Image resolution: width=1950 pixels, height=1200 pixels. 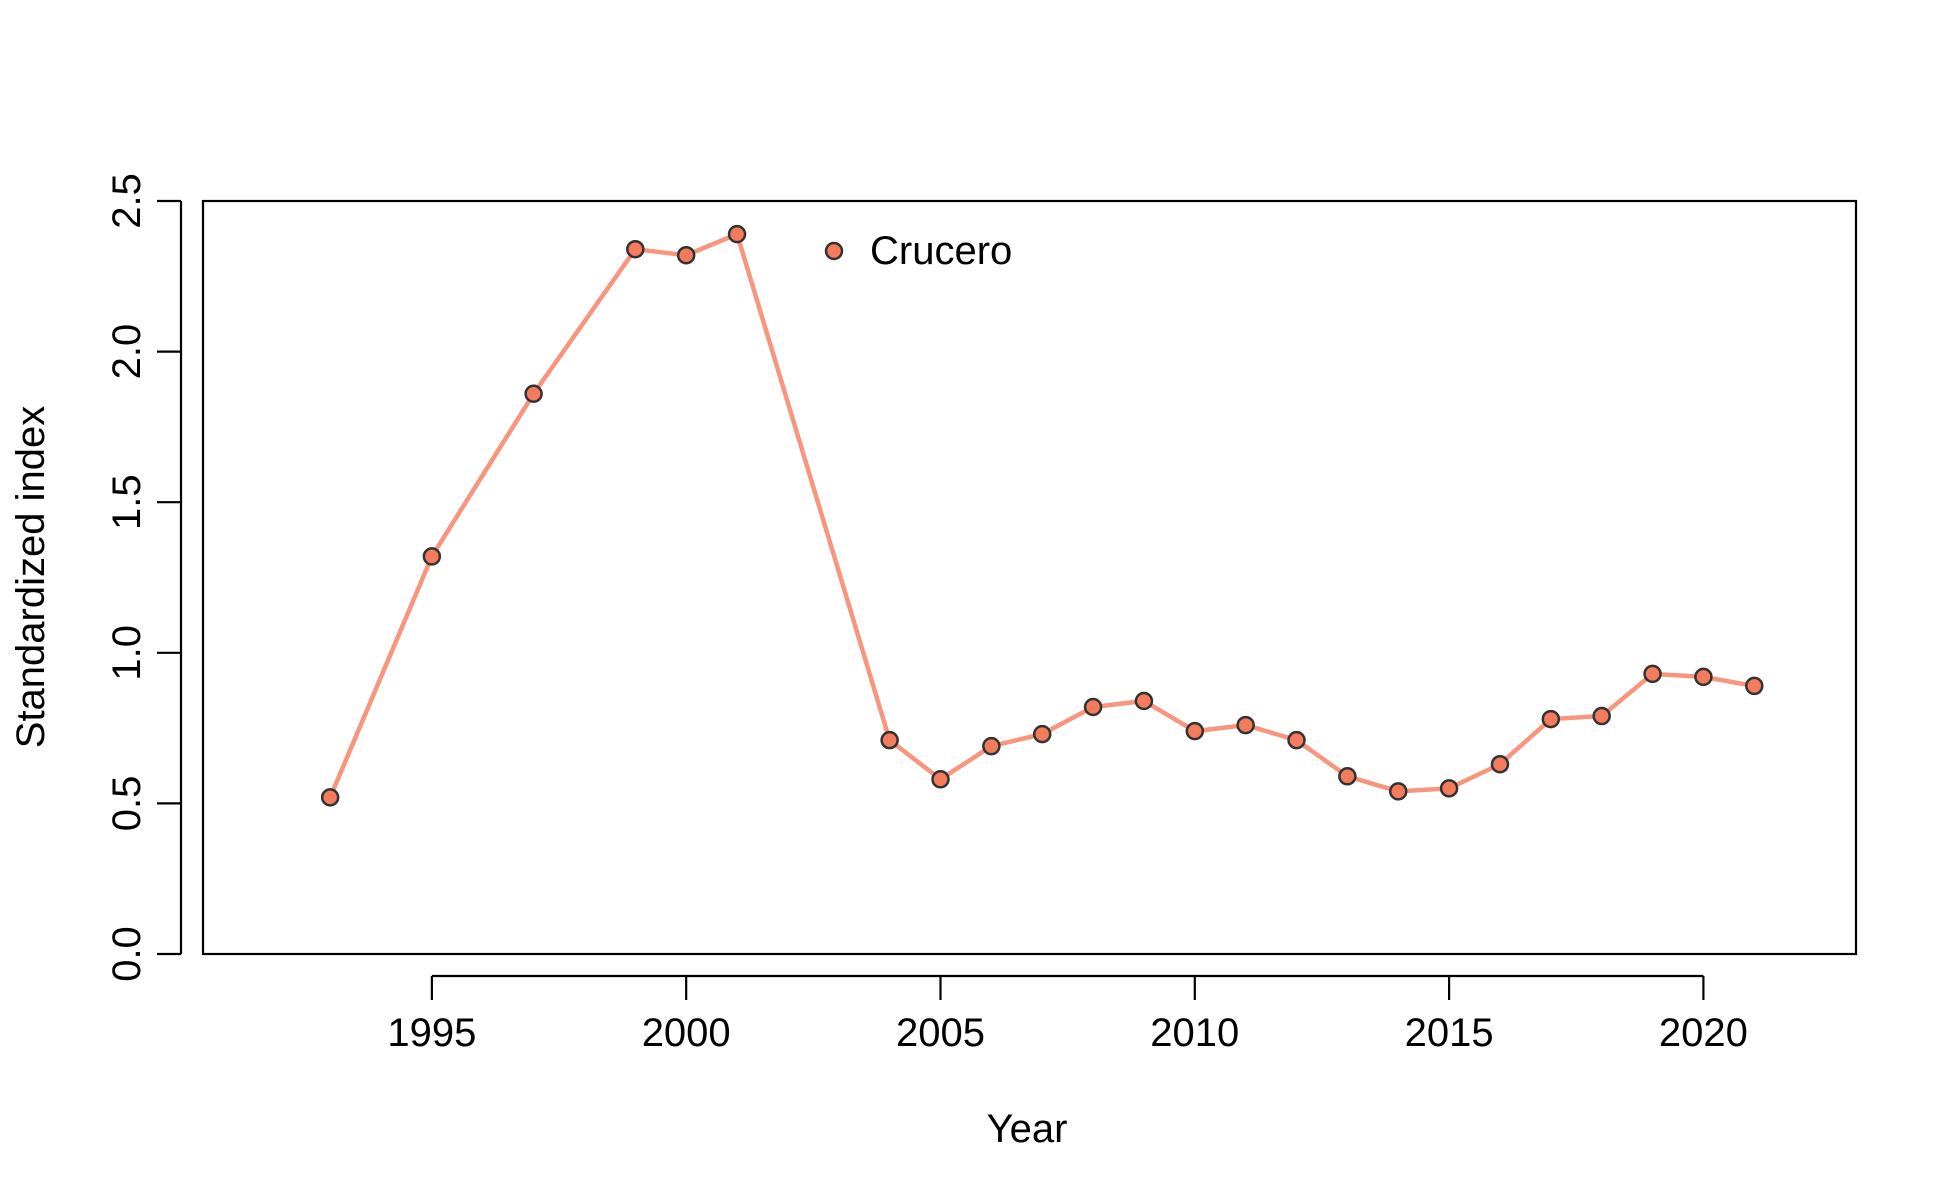 What do you see at coordinates (127, 804) in the screenshot?
I see `y-tick-label: 0.5` at bounding box center [127, 804].